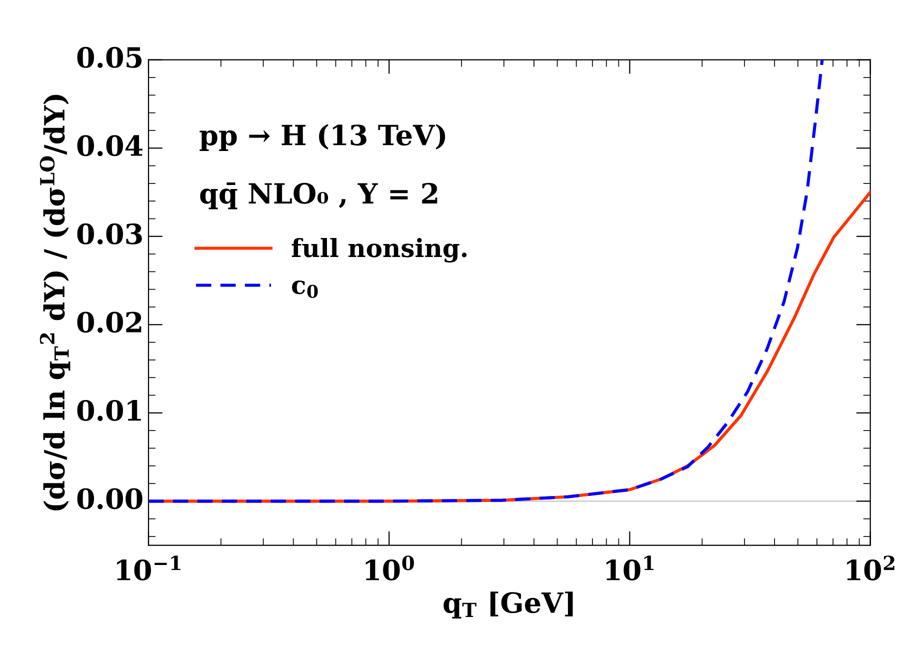 Image resolution: width=900 pixels, height=665 pixels. Describe the element at coordinates (305, 289) in the screenshot. I see `legend-label: c$_{0}$` at that location.